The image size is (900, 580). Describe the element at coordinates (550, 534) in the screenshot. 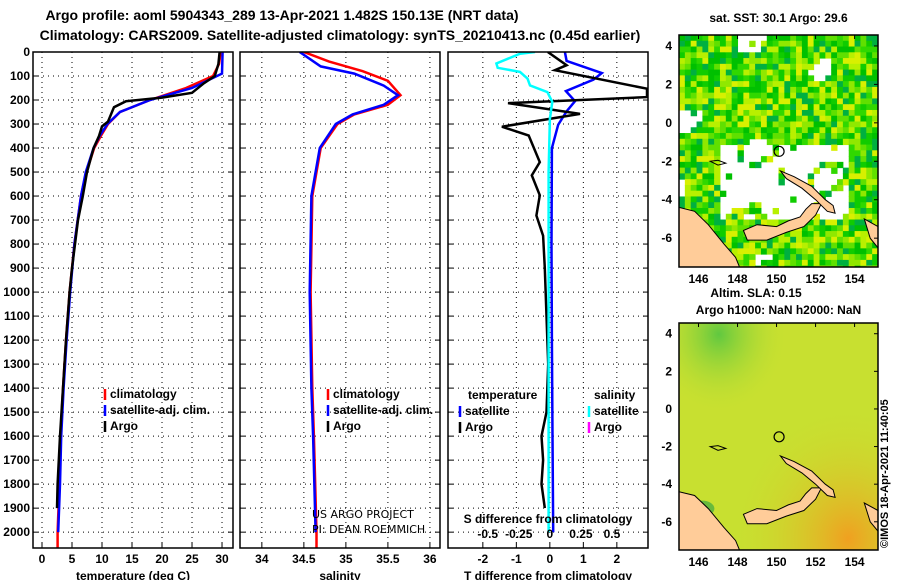

I see `secondary-tick-label: 0` at that location.